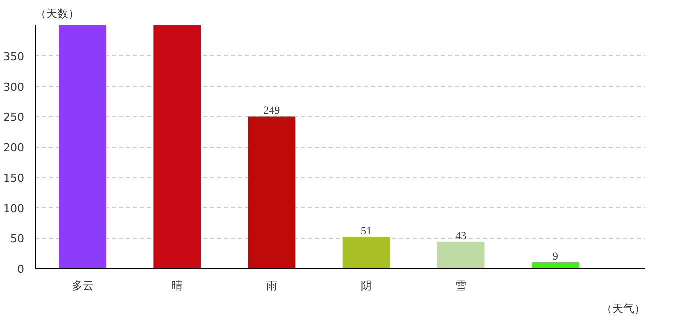 The width and height of the screenshot is (680, 320). Describe the element at coordinates (555, 257) in the screenshot. I see `data-label: 9` at that location.